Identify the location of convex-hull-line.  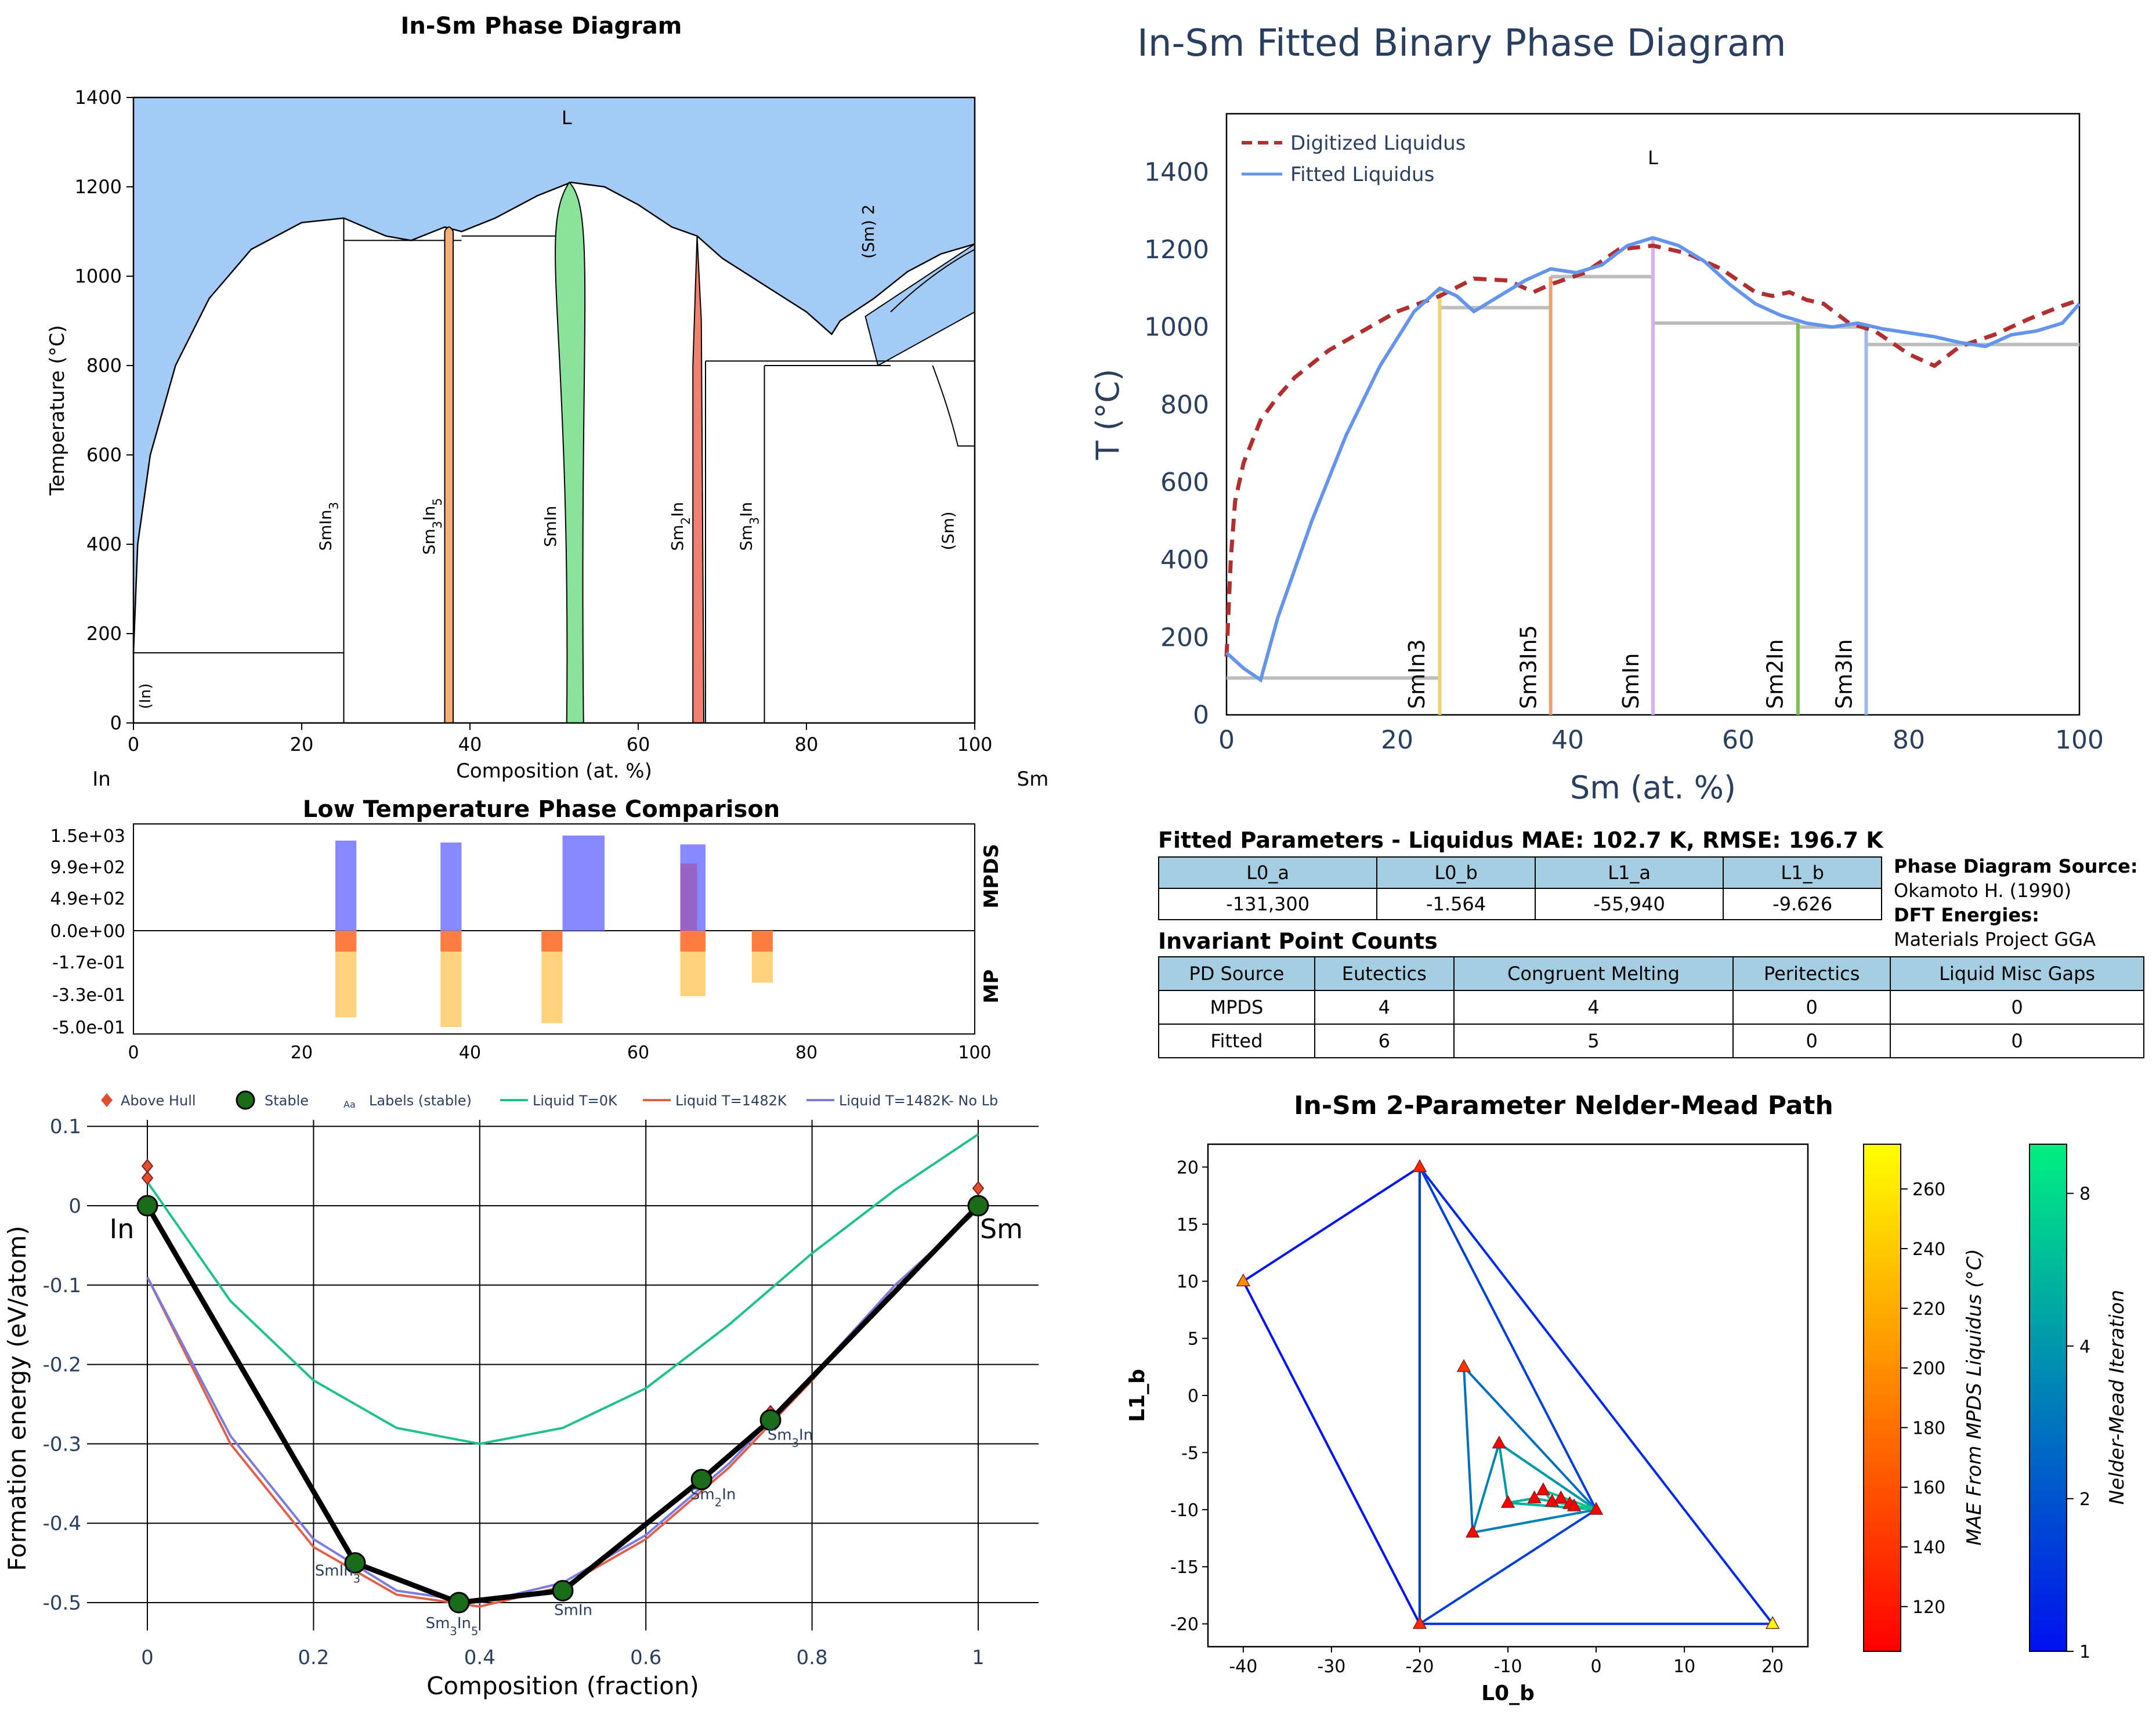
(563, 1404).